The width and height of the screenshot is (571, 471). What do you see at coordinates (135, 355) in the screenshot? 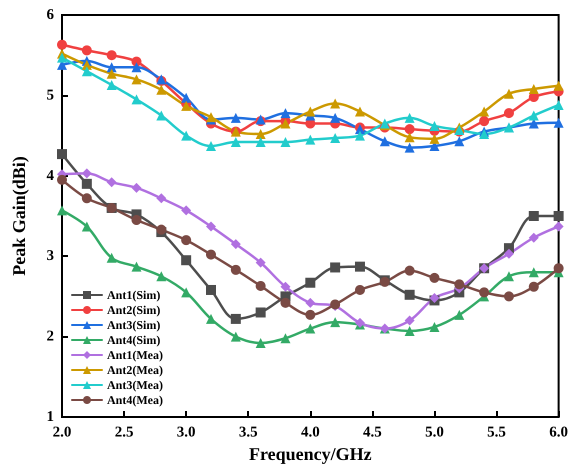
I see `legend-label: Ant1(Mea)` at bounding box center [135, 355].